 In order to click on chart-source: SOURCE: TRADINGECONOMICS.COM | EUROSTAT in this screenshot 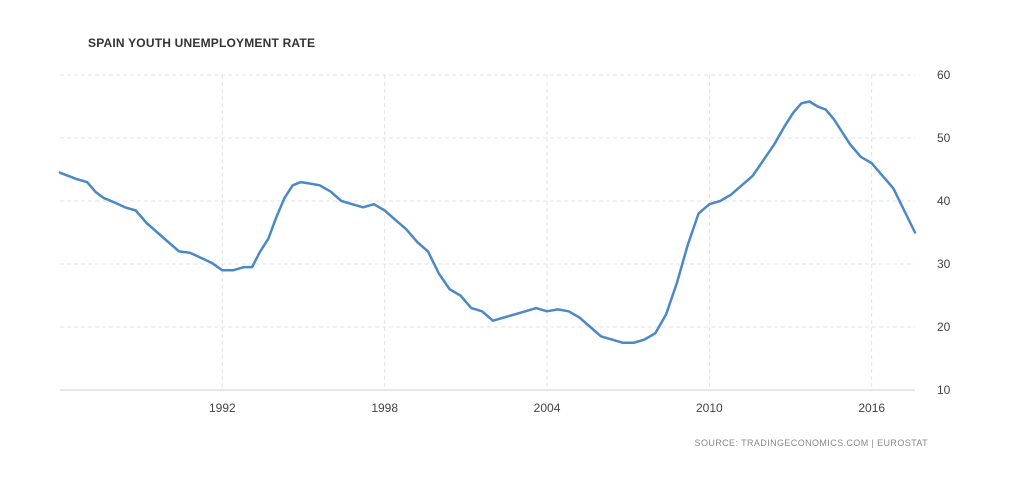, I will do `click(811, 443)`.